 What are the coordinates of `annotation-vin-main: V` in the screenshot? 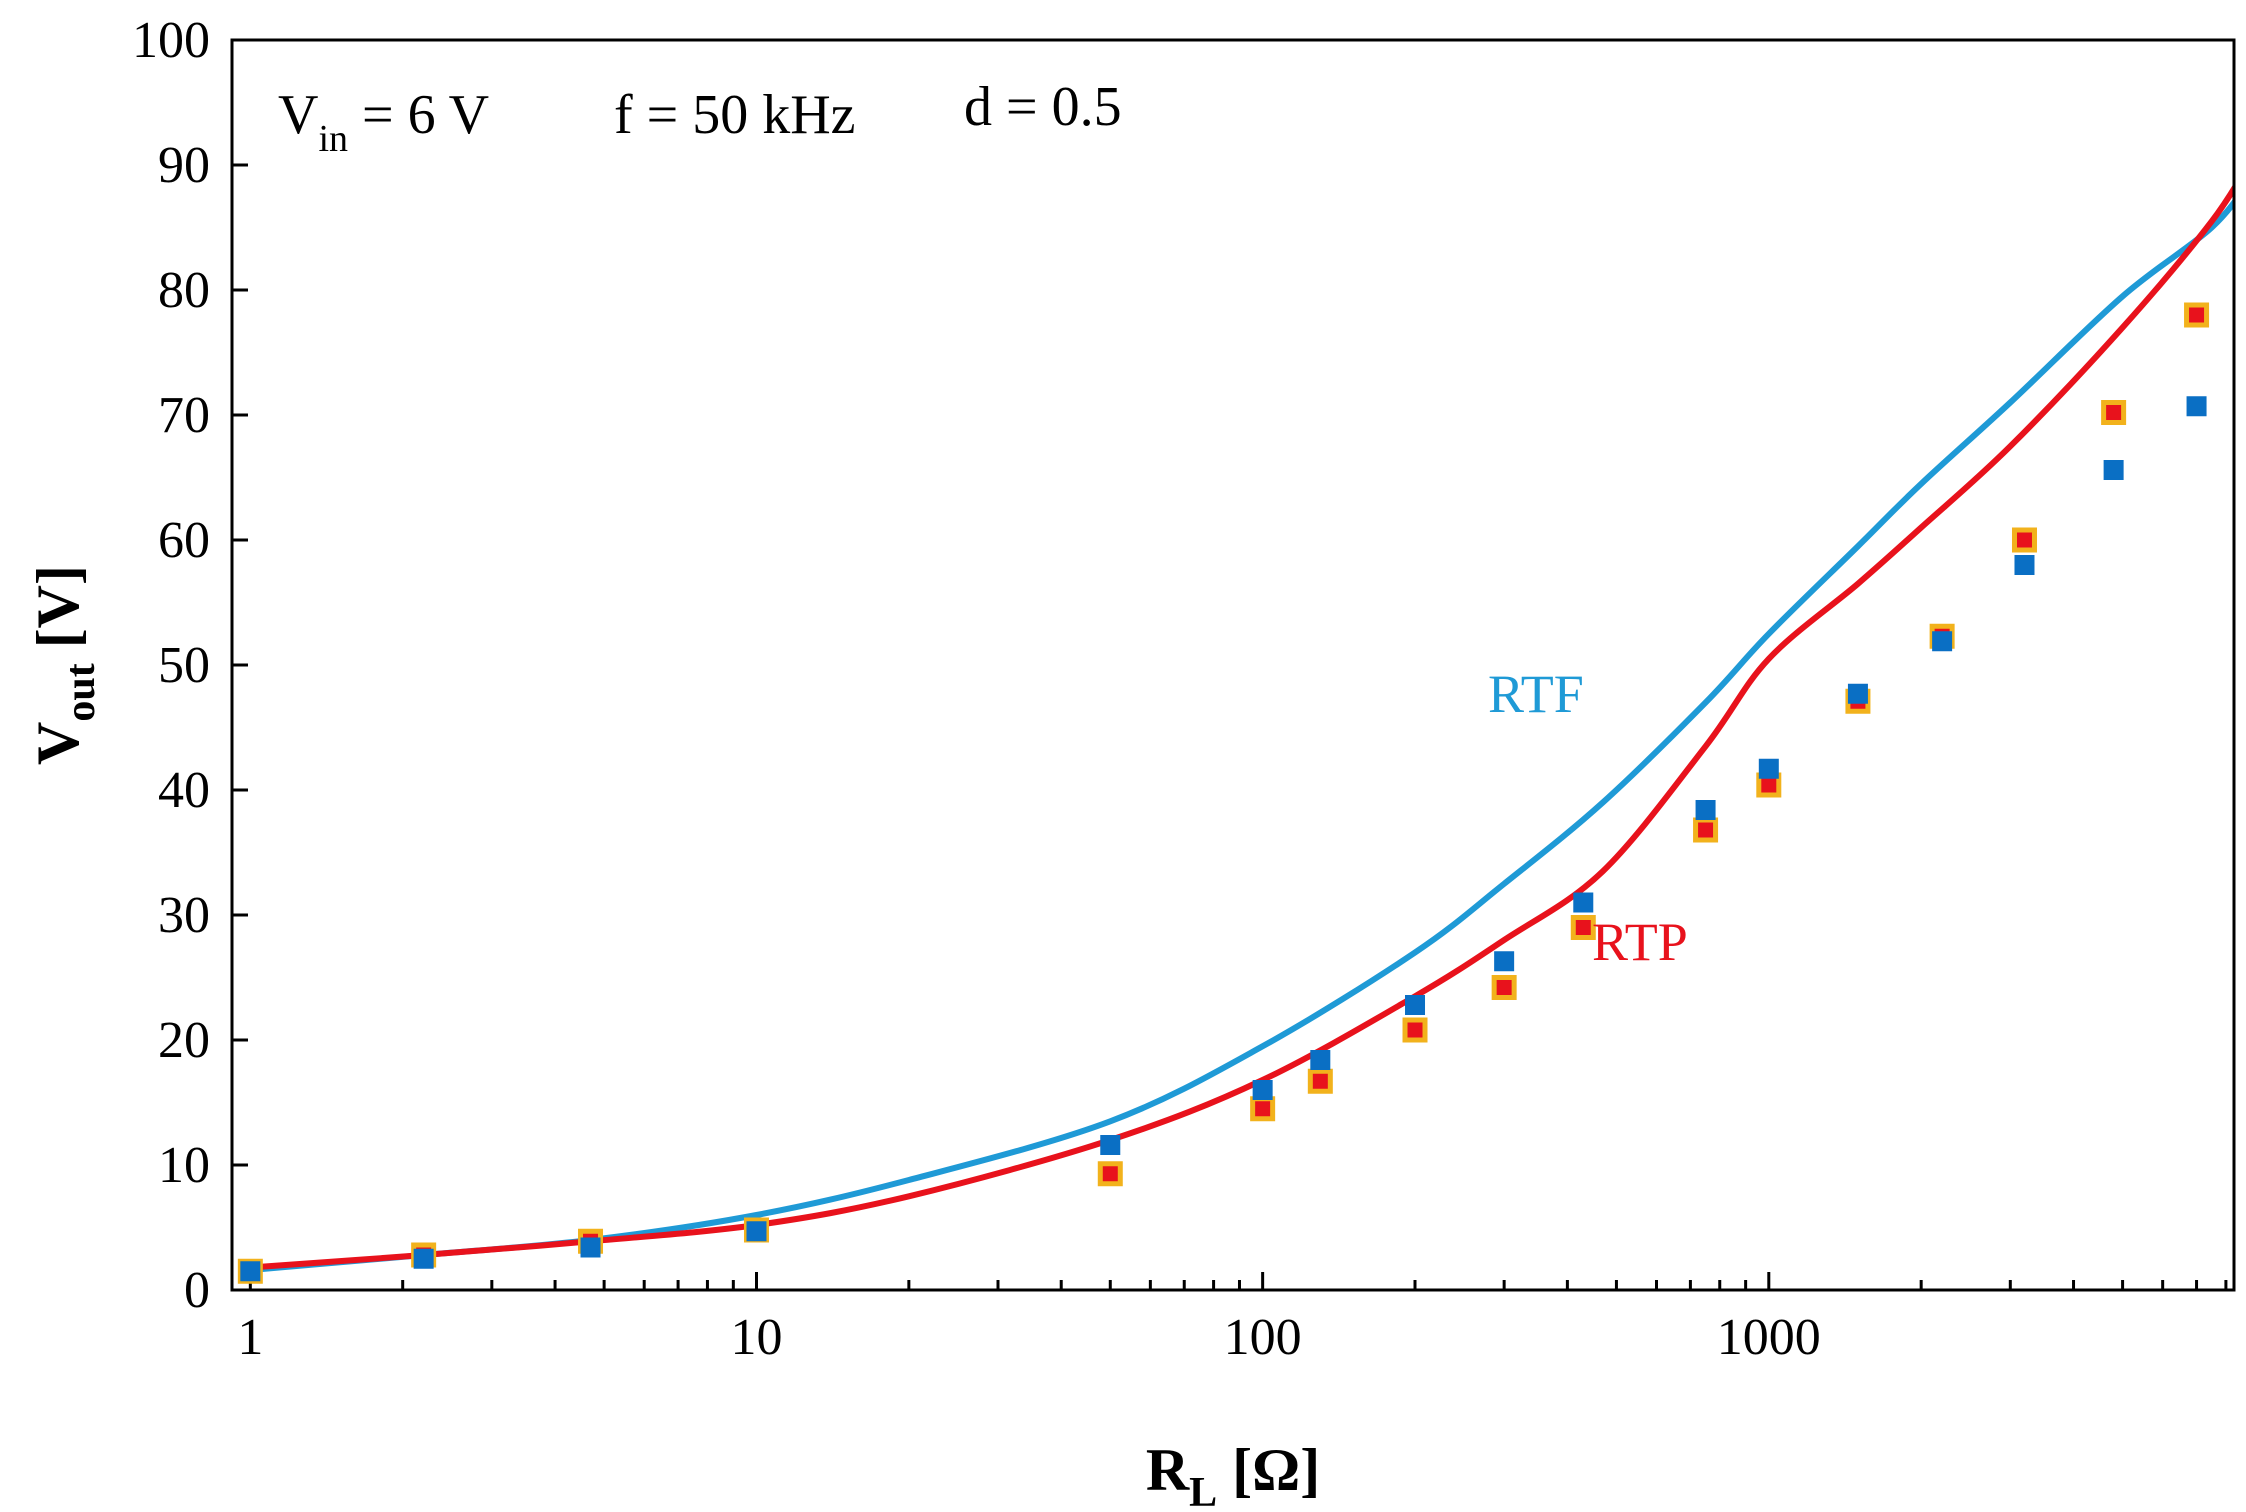 It's located at (298, 115).